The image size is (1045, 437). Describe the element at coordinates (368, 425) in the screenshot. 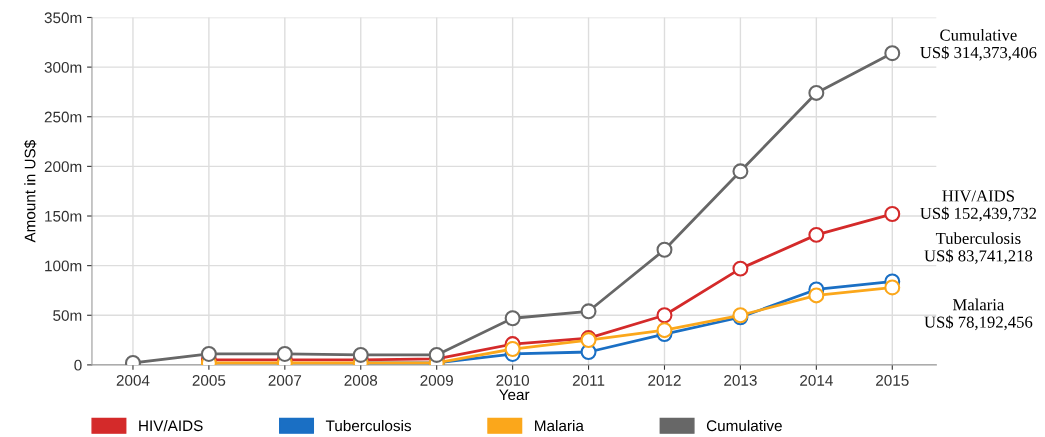

I see `legend-label: Tuberculosis` at that location.